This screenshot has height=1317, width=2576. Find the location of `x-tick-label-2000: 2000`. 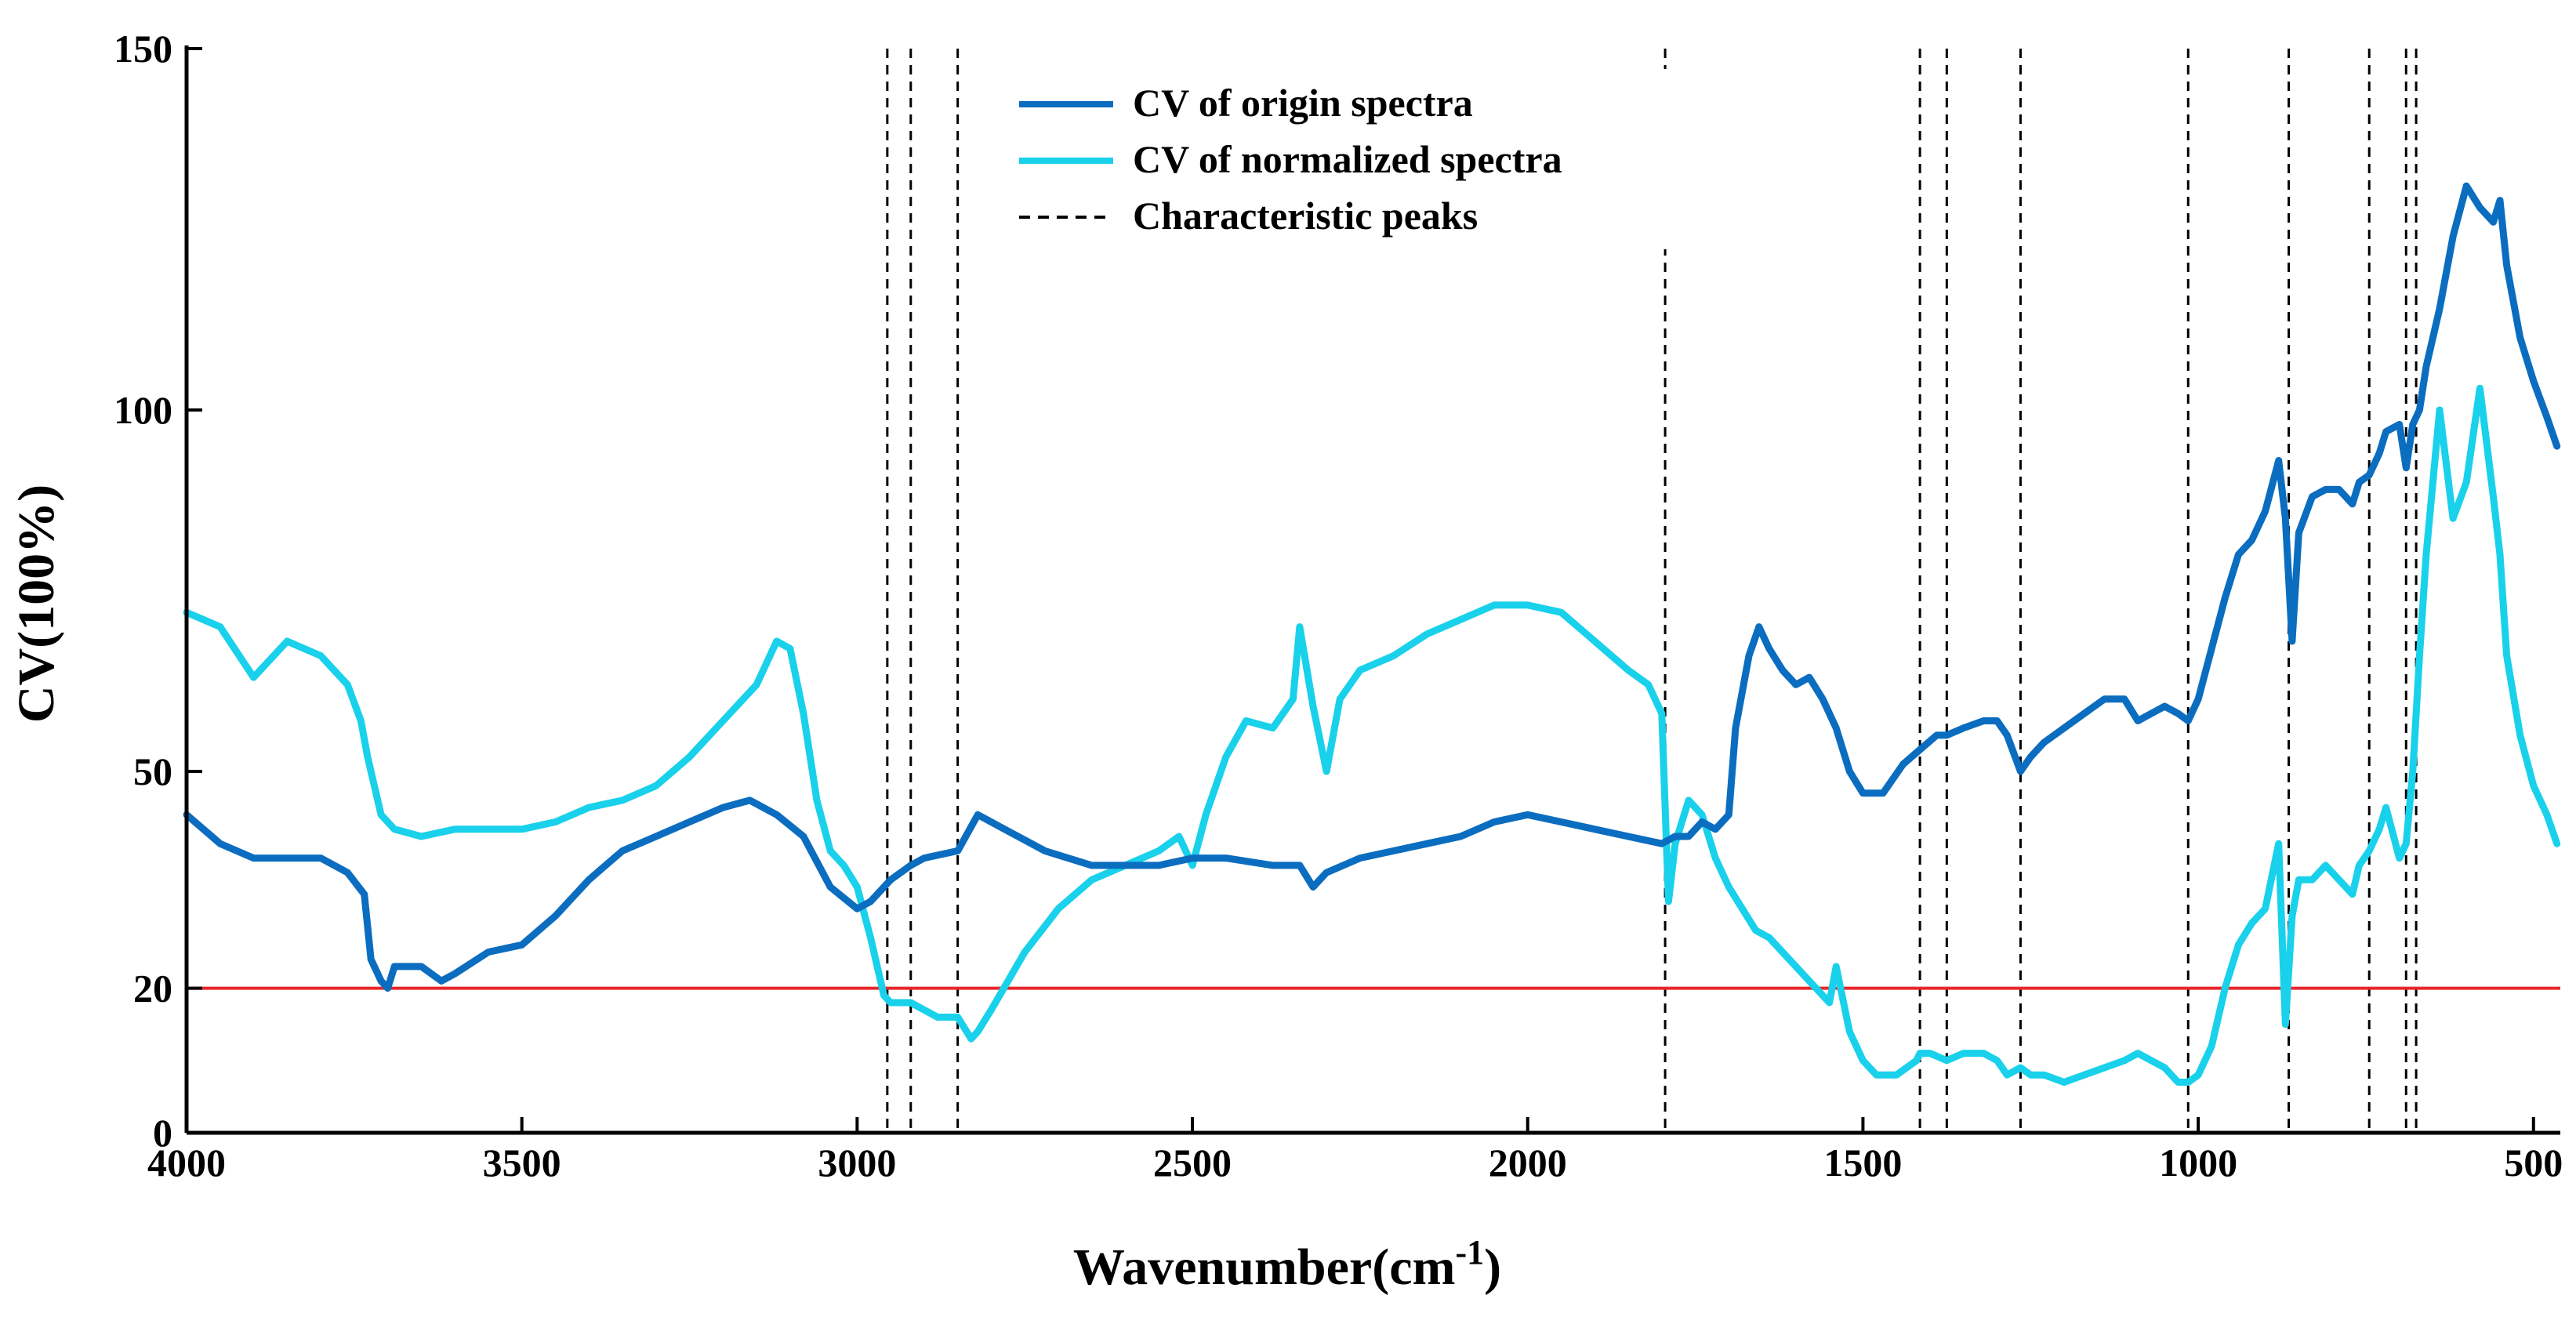

x-tick-label-2000: 2000 is located at coordinates (1528, 1163).